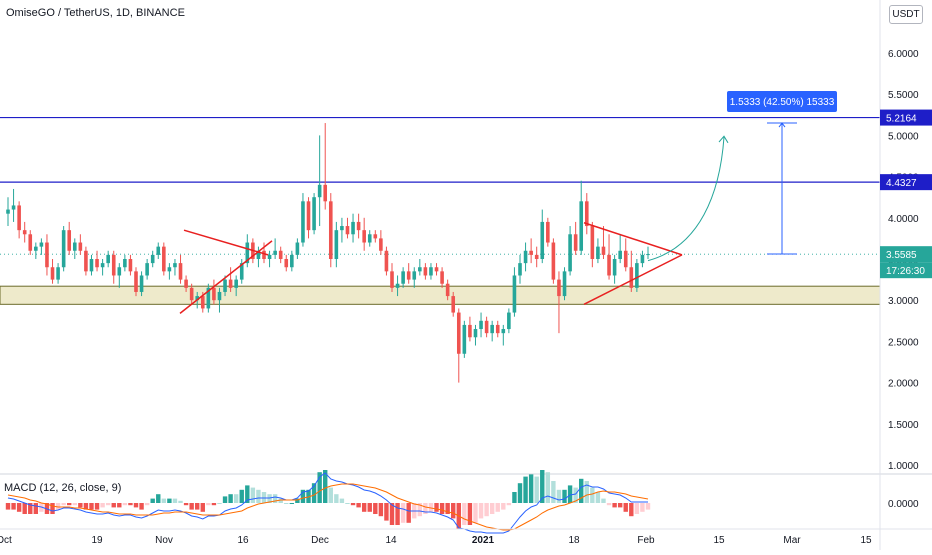  What do you see at coordinates (782, 101) in the screenshot?
I see `measure-tooltip-box` at bounding box center [782, 101].